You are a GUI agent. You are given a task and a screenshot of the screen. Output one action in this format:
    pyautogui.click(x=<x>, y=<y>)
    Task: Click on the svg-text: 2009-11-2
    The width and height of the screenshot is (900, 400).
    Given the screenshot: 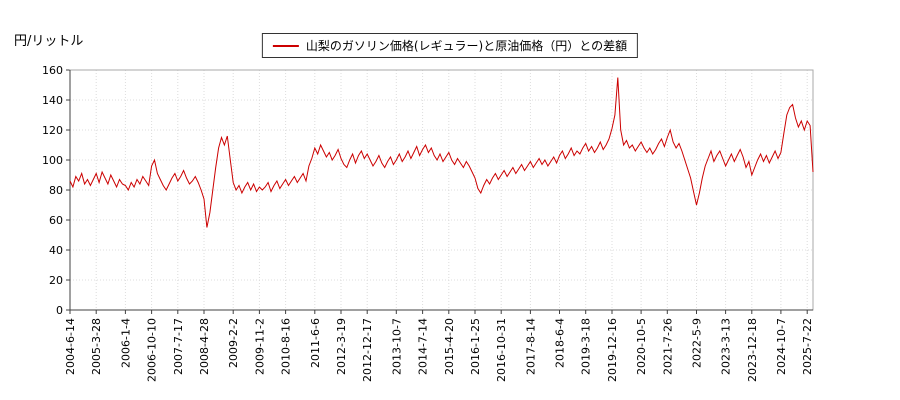 What is the action you would take?
    pyautogui.click(x=259, y=346)
    